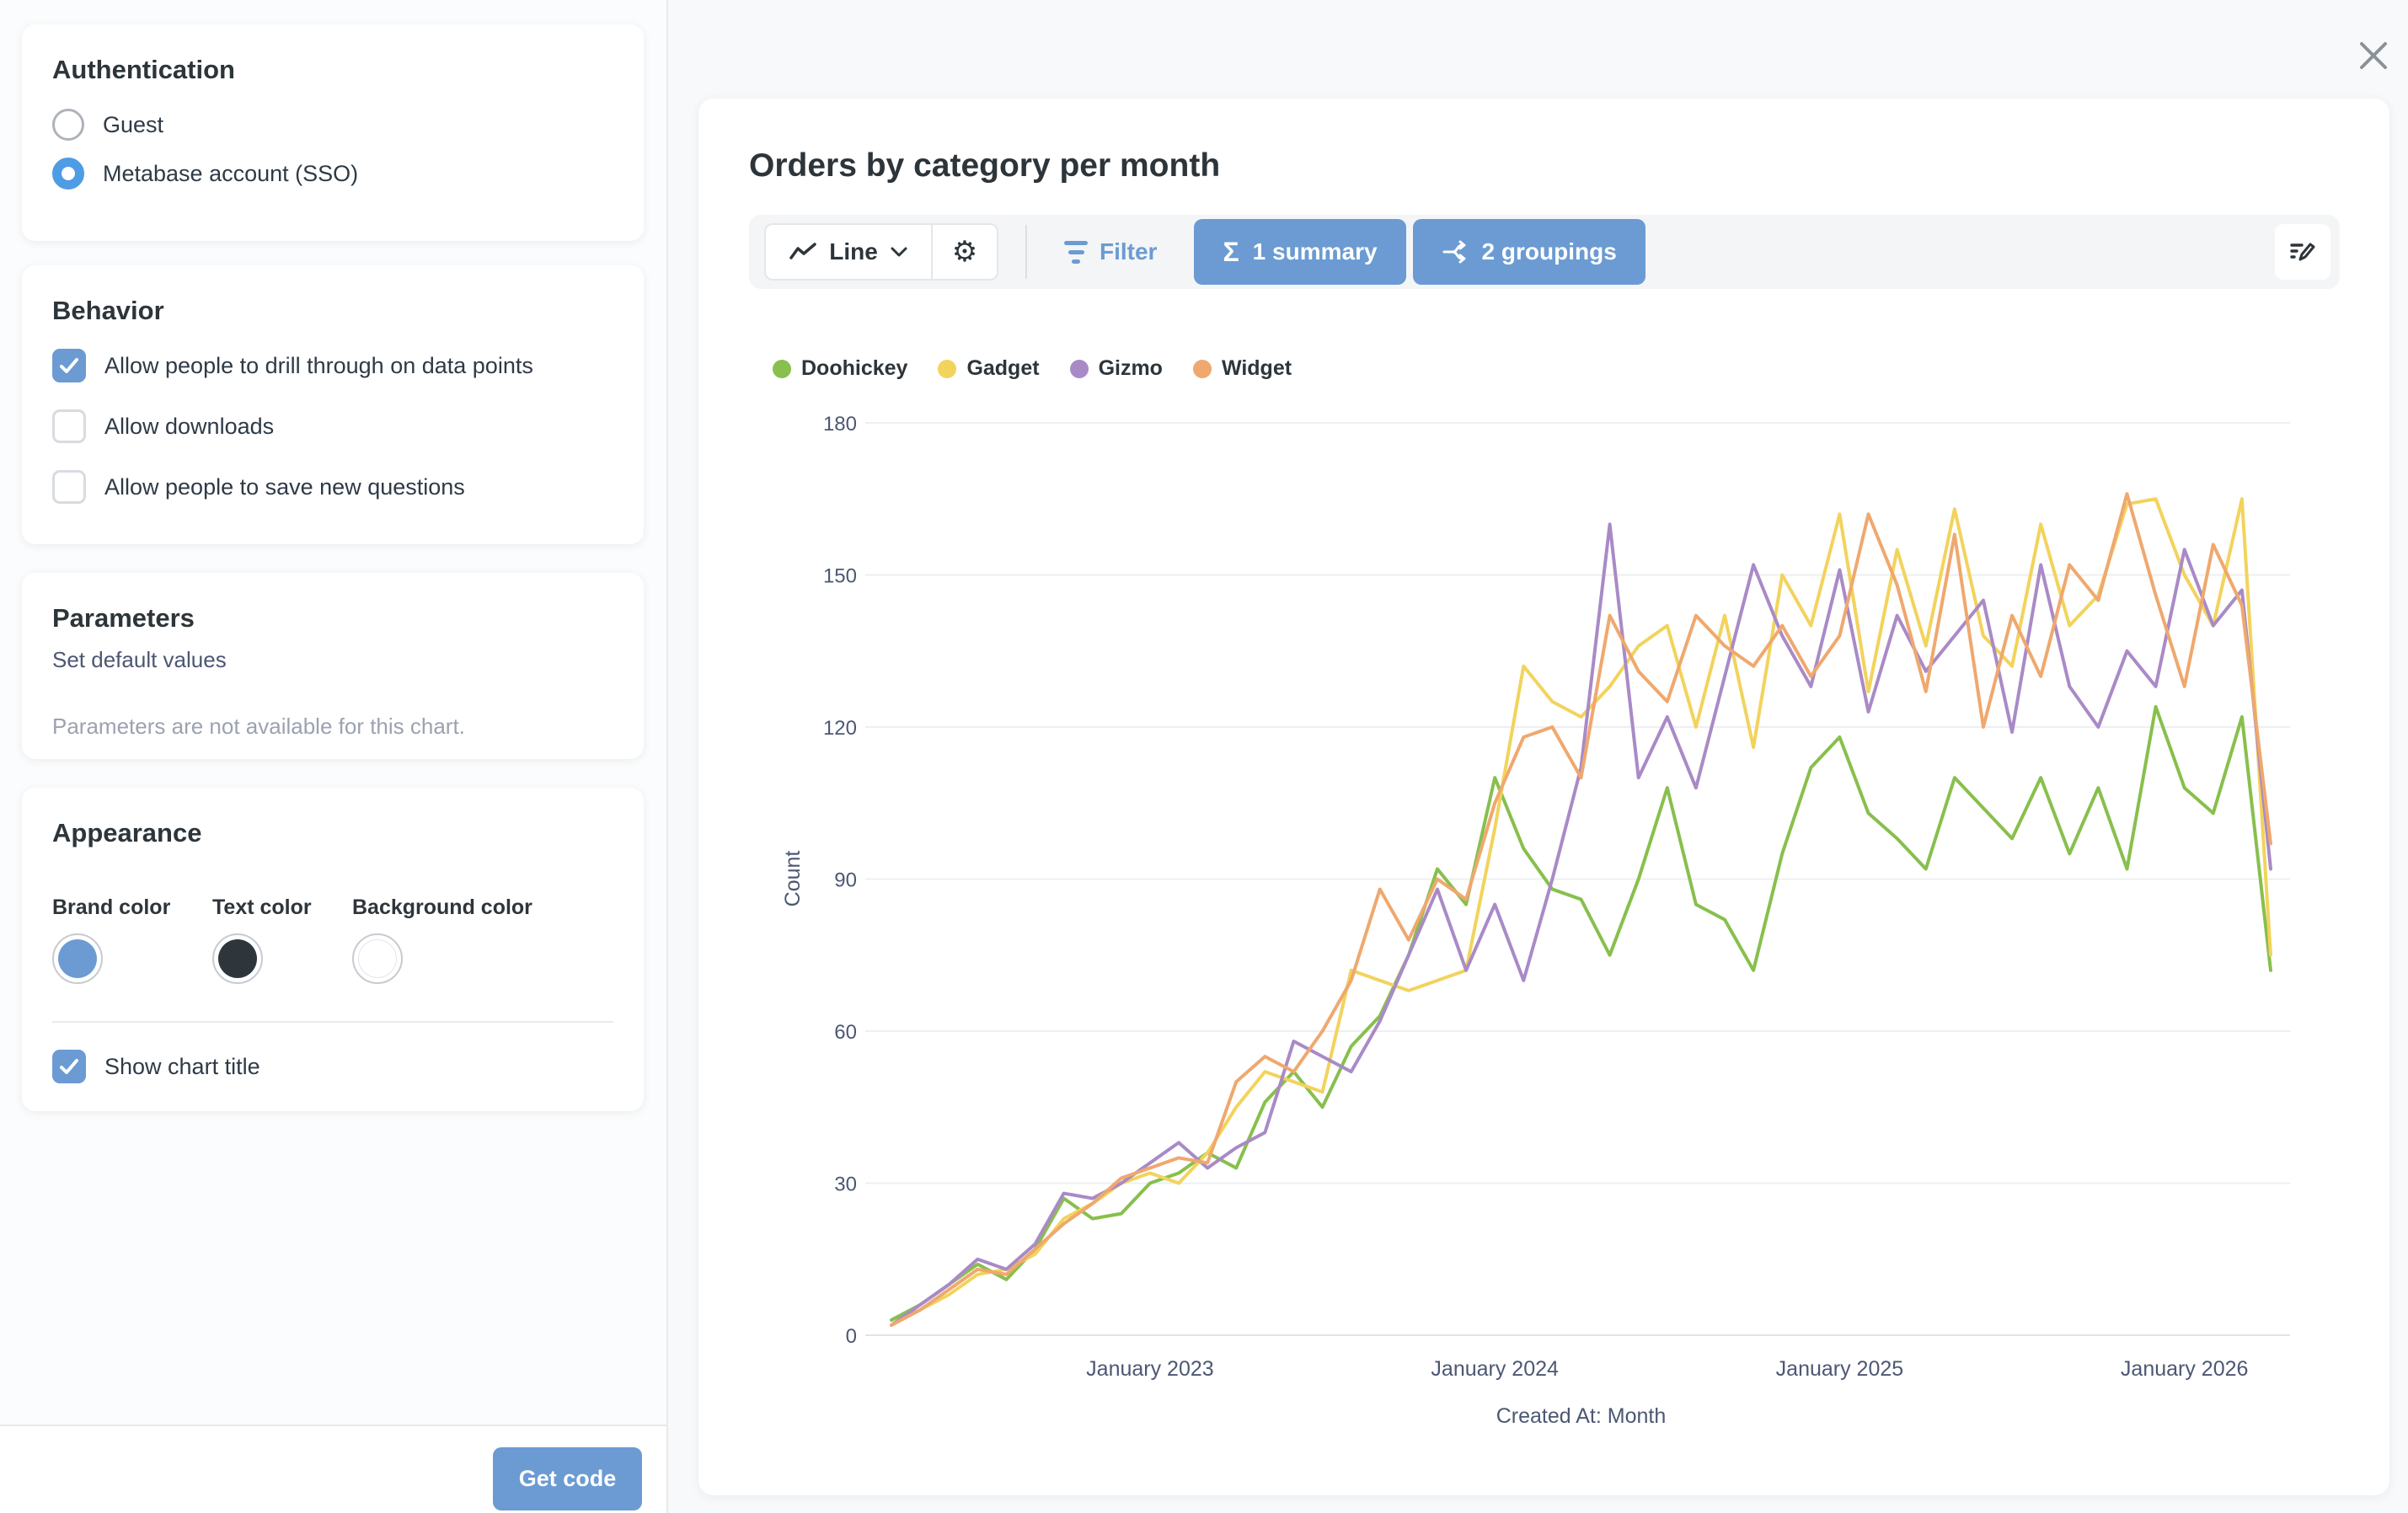  Describe the element at coordinates (802, 251) in the screenshot. I see `trend-line-icon` at that location.